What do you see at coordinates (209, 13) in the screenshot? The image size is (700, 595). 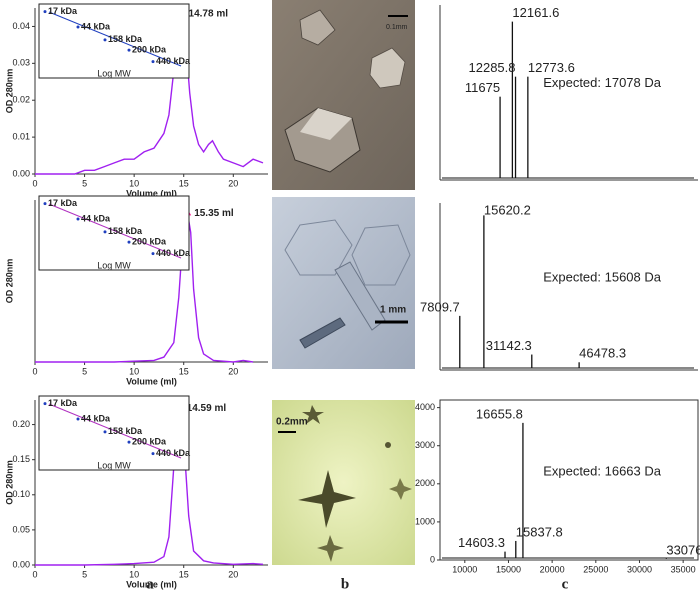 I see `peak-annotation: 14.78 ml` at bounding box center [209, 13].